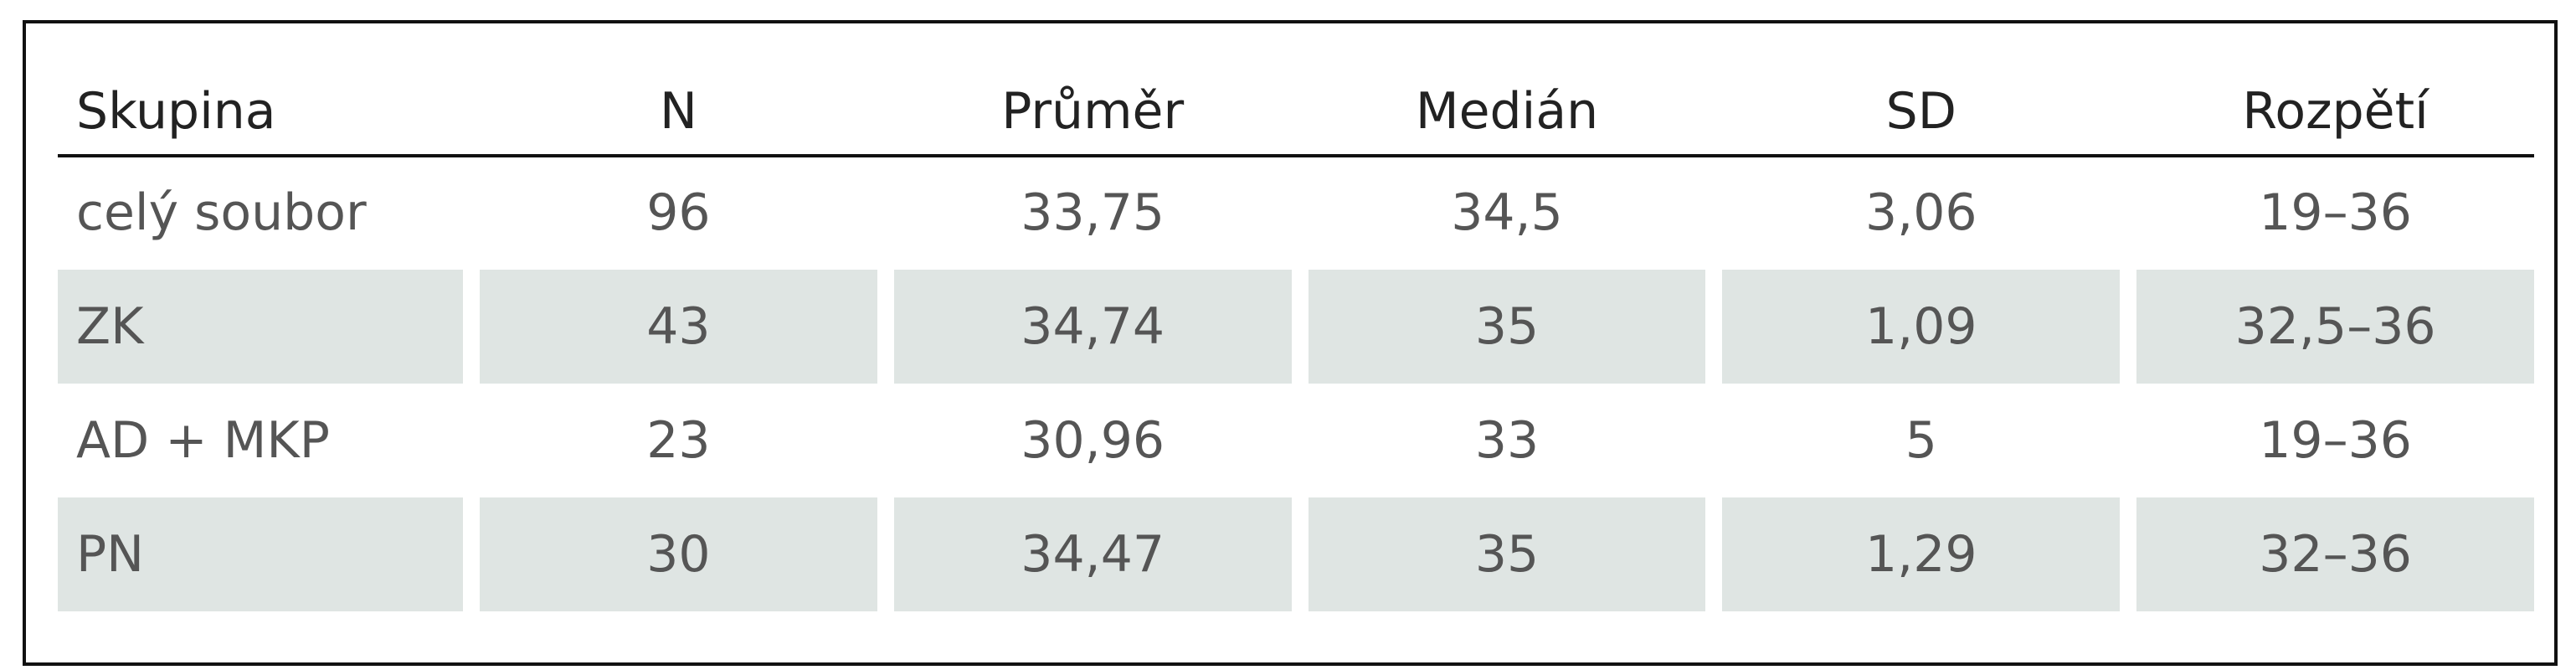 This screenshot has height=670, width=2576. Describe the element at coordinates (1507, 111) in the screenshot. I see `header-cell: Medián` at that location.